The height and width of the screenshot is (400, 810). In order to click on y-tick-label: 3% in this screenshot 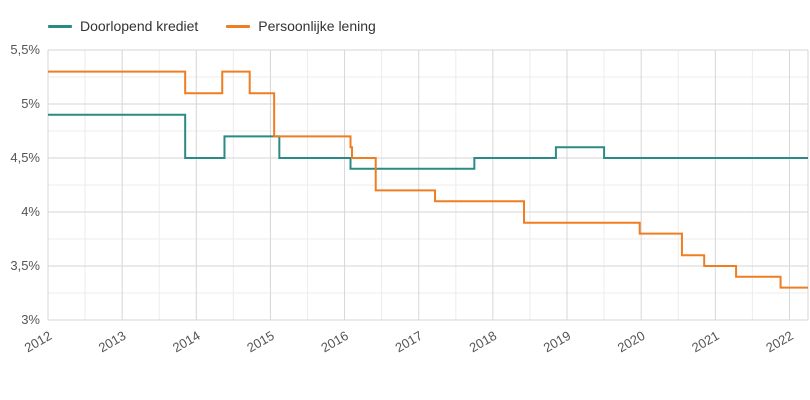, I will do `click(30, 319)`.